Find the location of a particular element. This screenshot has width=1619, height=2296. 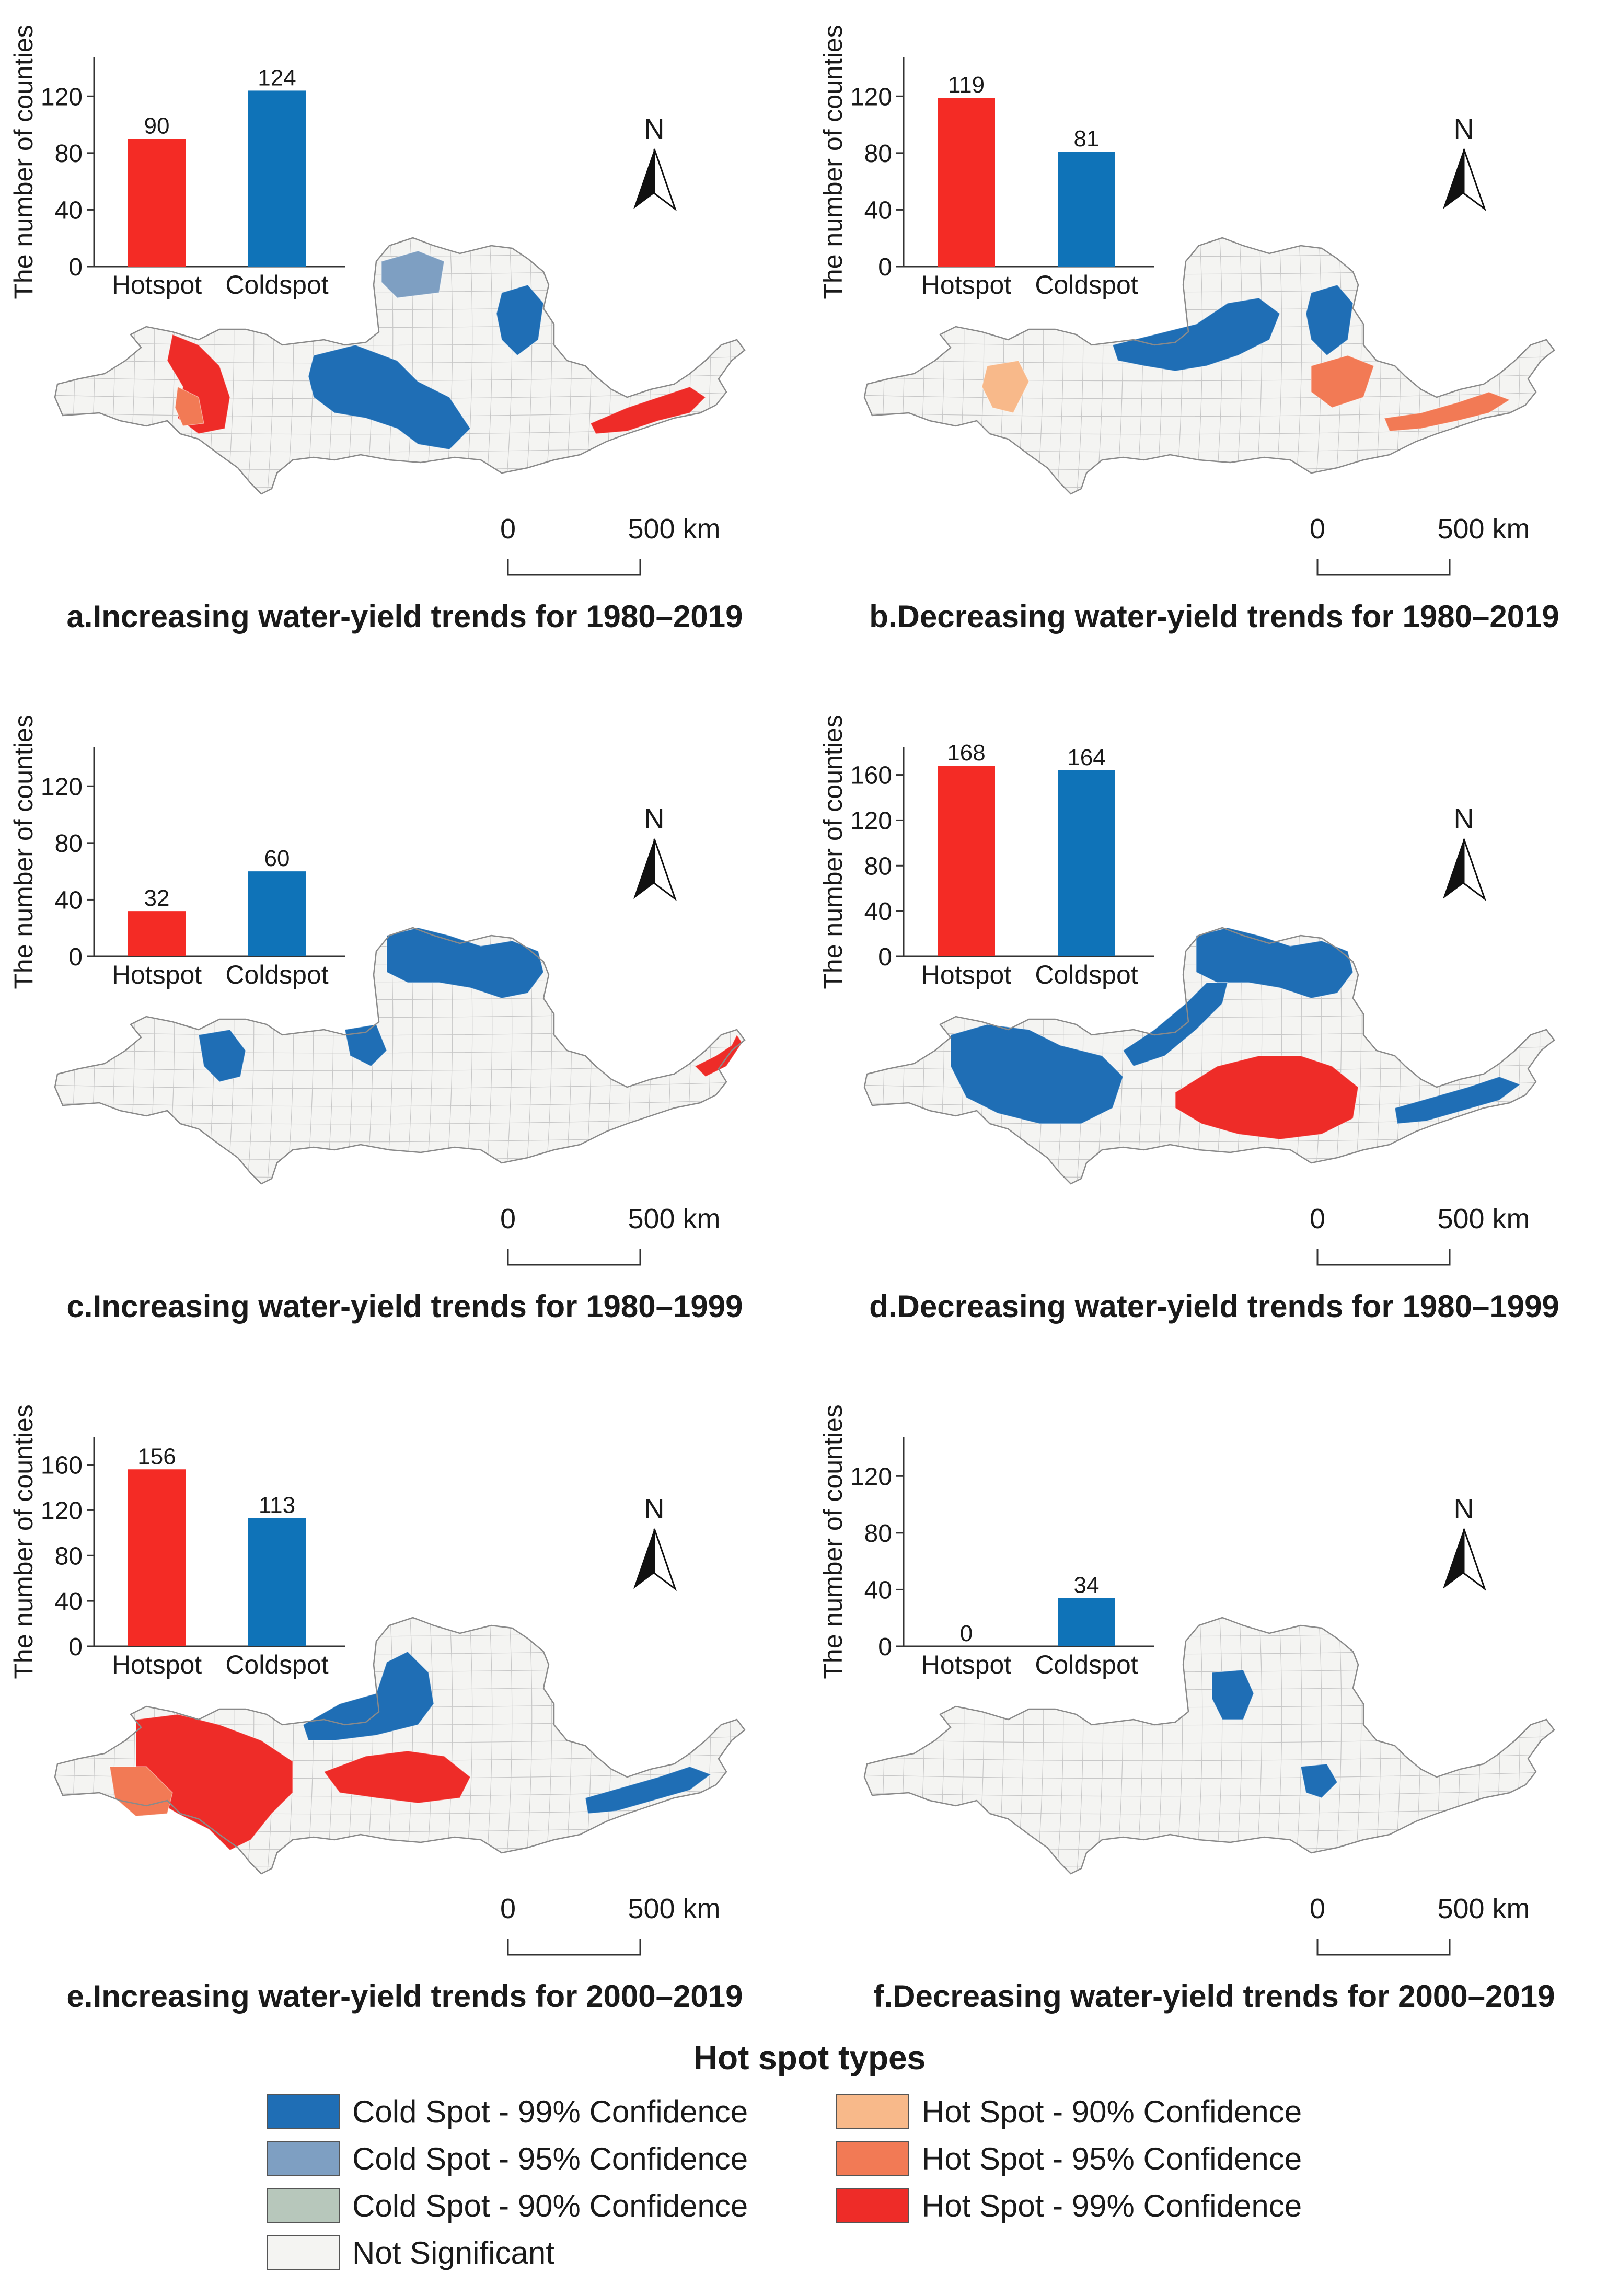

region-cold99-west-small is located at coordinates (222, 1055).